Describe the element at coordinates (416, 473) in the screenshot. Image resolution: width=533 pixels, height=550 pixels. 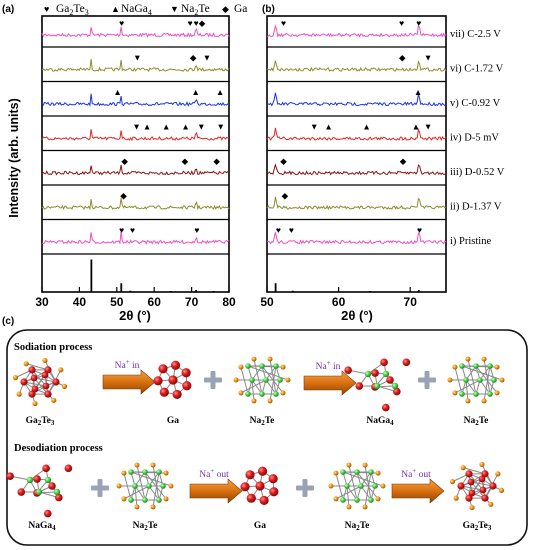
I see `arrow-label: Na+ out` at that location.